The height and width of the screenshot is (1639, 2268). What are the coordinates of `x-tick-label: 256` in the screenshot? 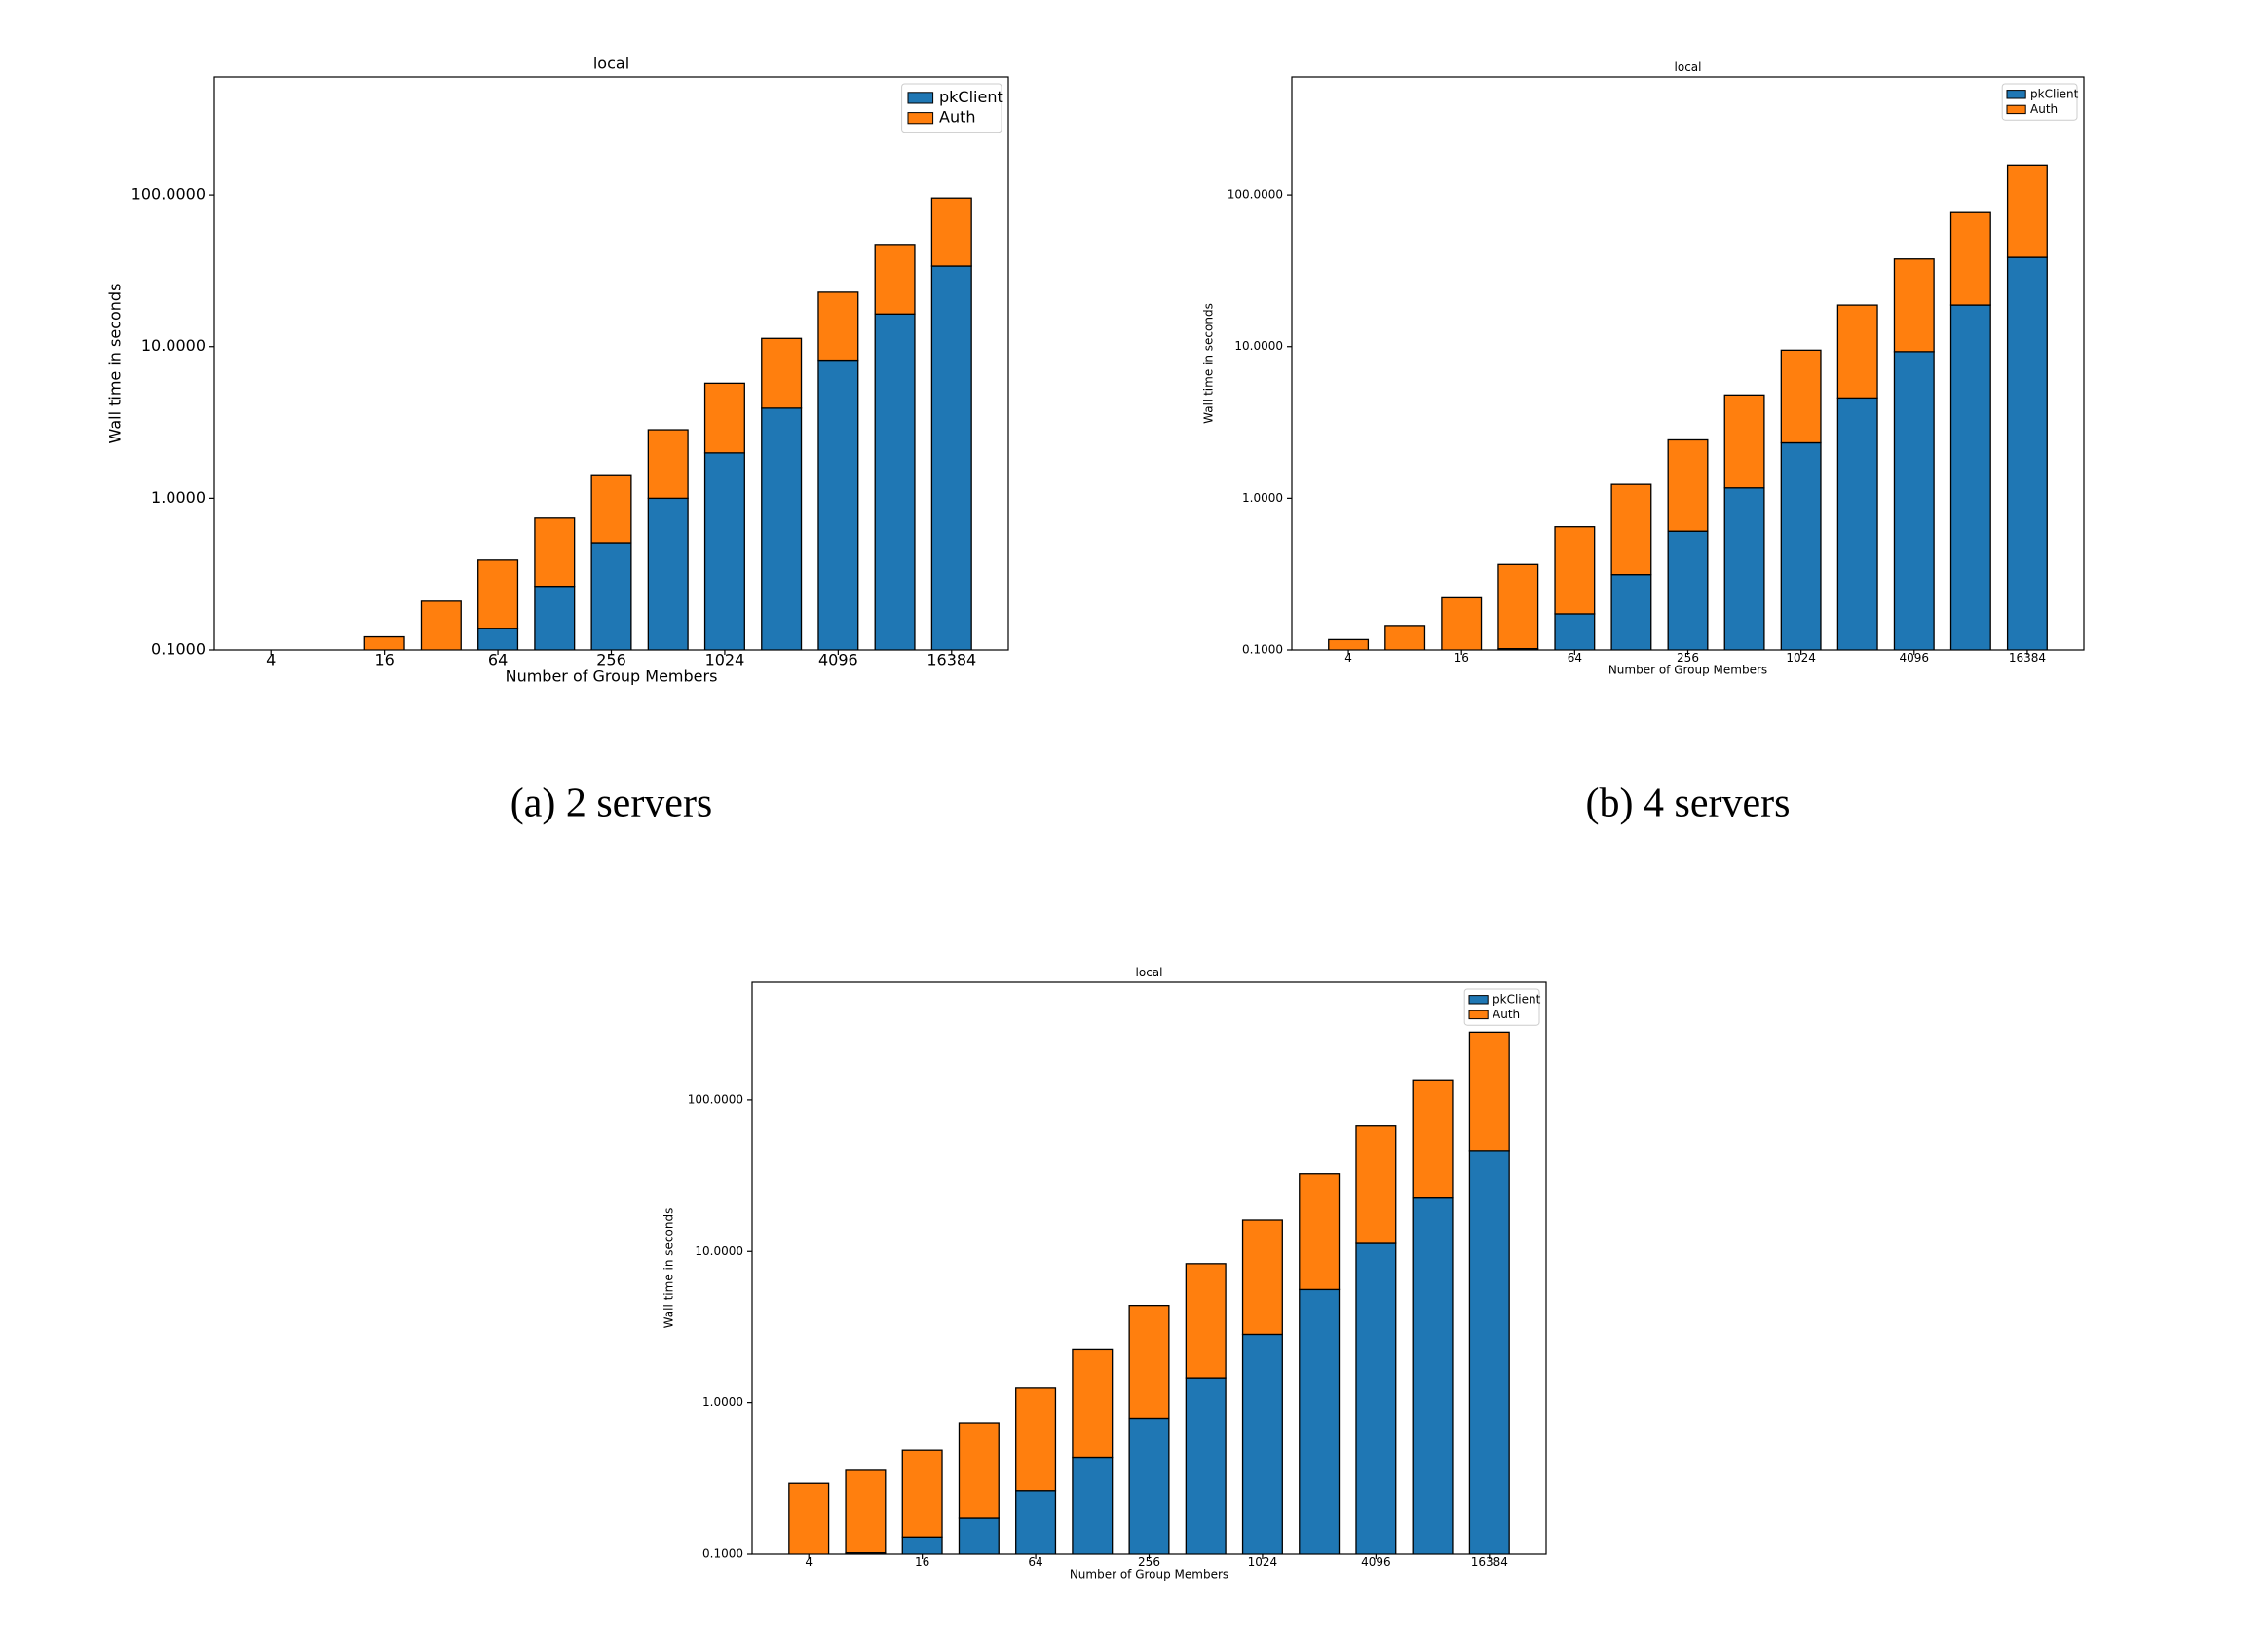 It's located at (1149, 1562).